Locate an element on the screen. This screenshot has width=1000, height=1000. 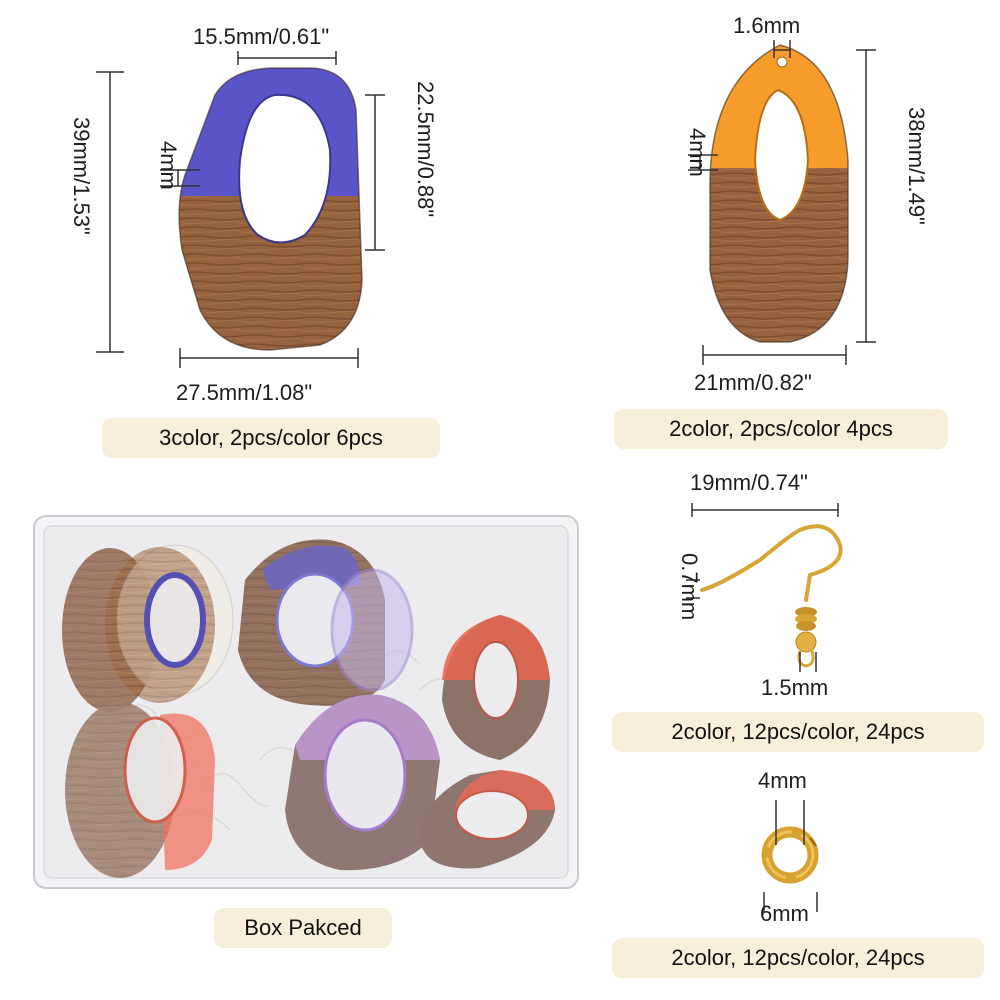
pendant-b is located at coordinates (779, 193).